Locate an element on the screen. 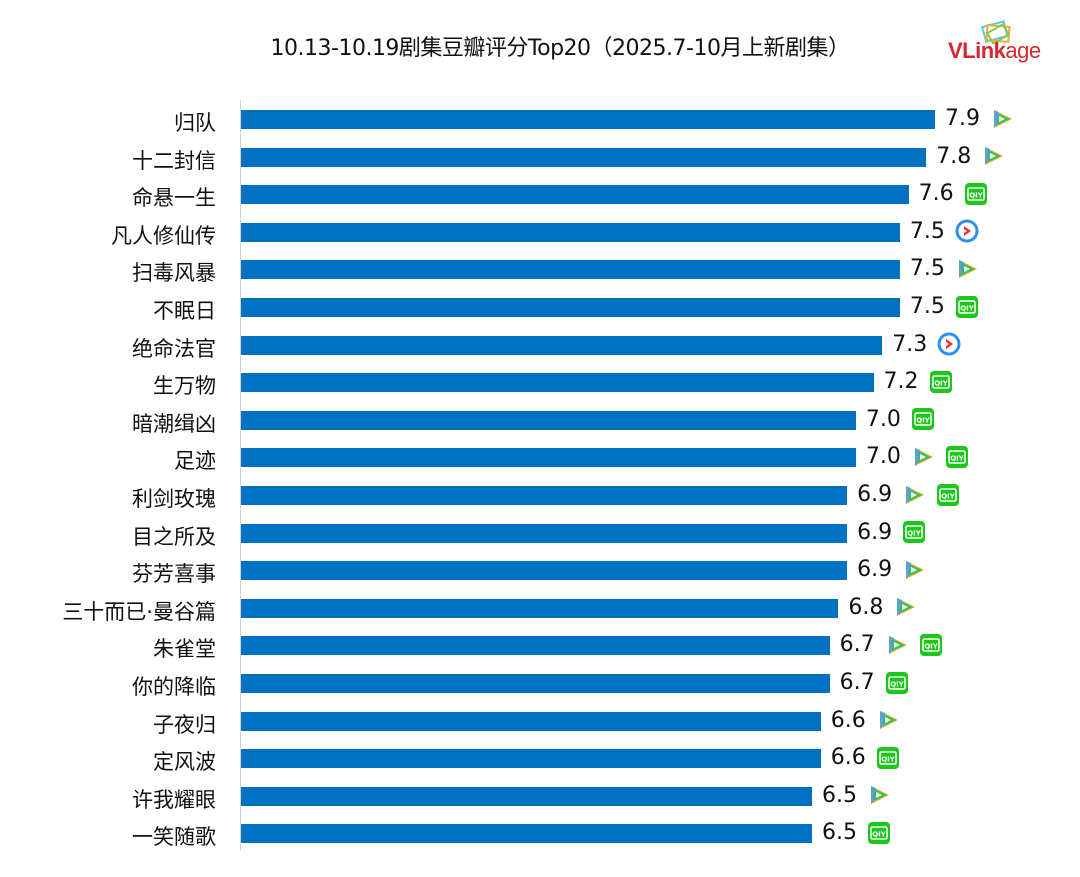 This screenshot has width=1080, height=877. logo-text: VLinkage is located at coordinates (994, 50).